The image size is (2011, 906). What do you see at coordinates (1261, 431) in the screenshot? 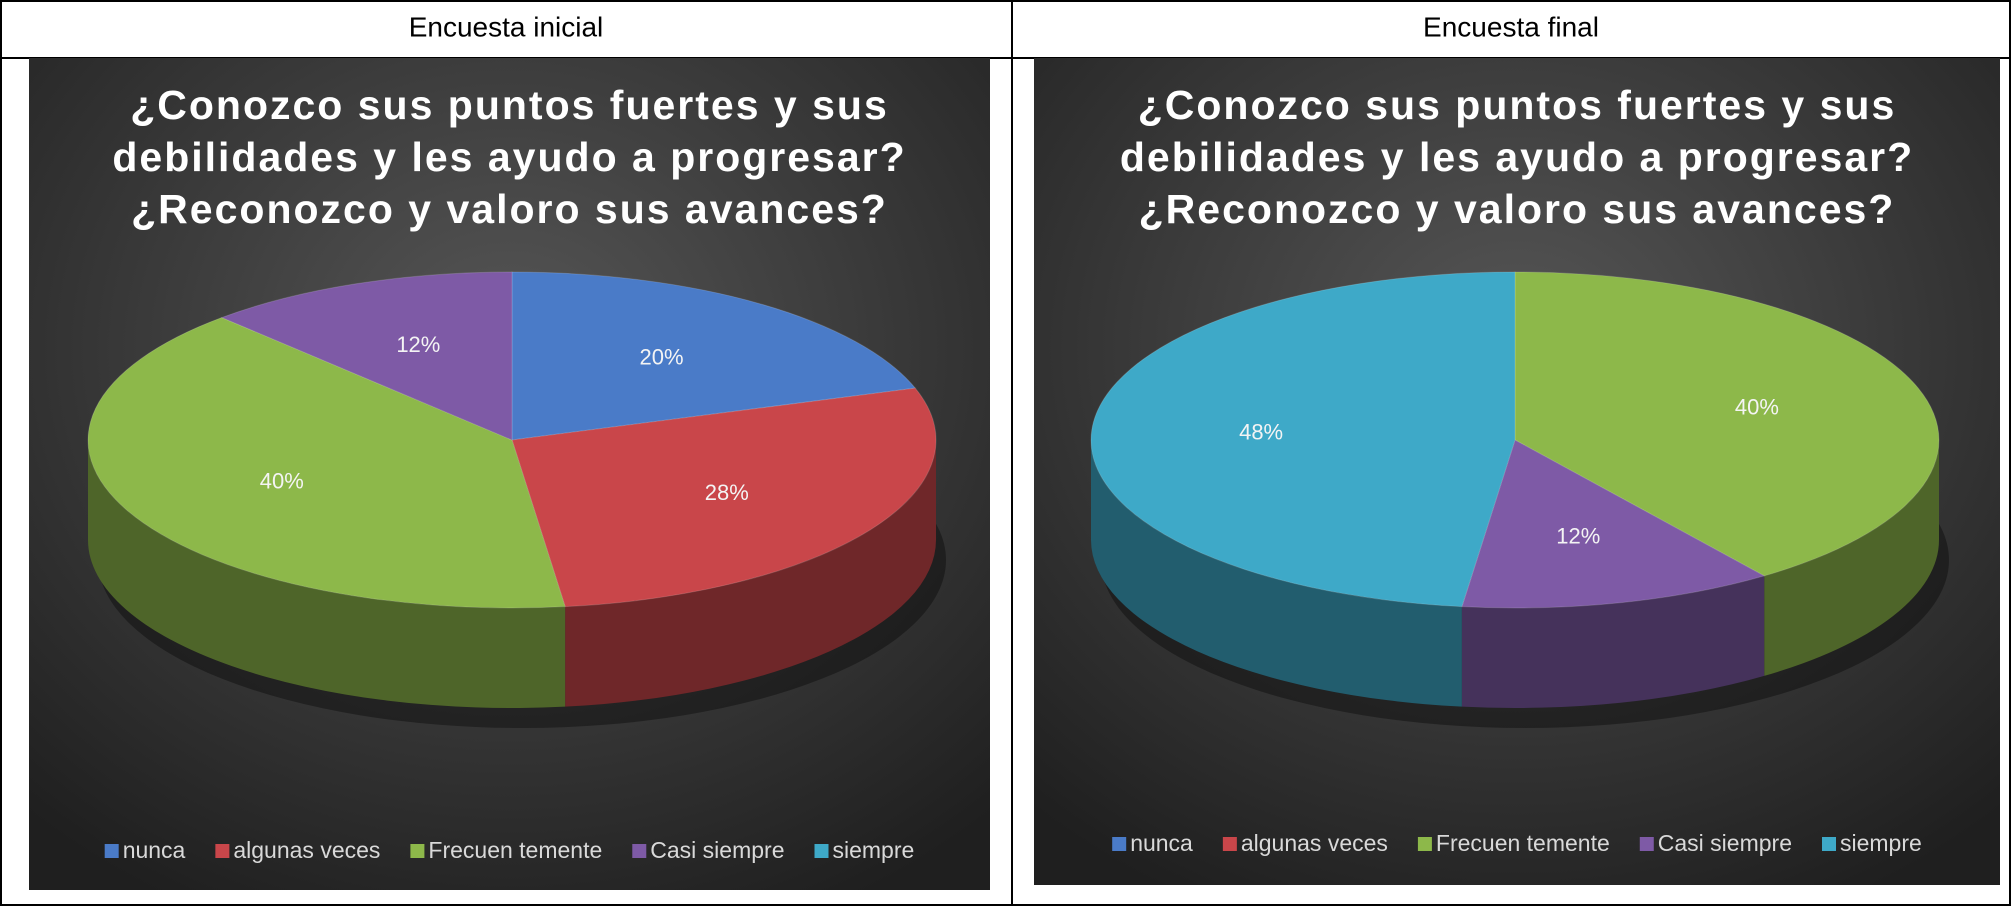
I see `data-label: 48%` at bounding box center [1261, 431].